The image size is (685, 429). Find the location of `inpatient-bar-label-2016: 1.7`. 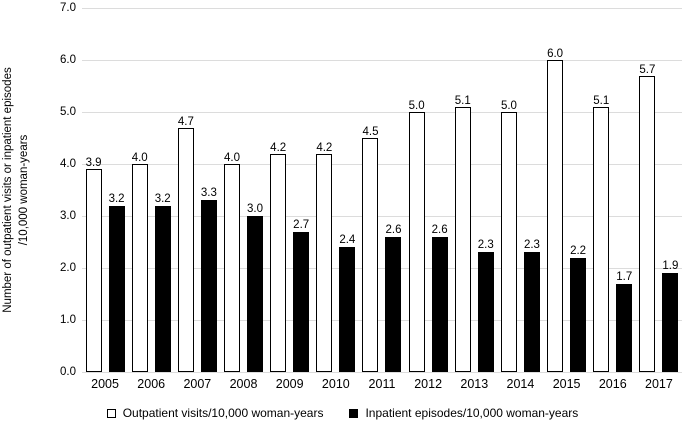

inpatient-bar-label-2016: 1.7 is located at coordinates (624, 276).